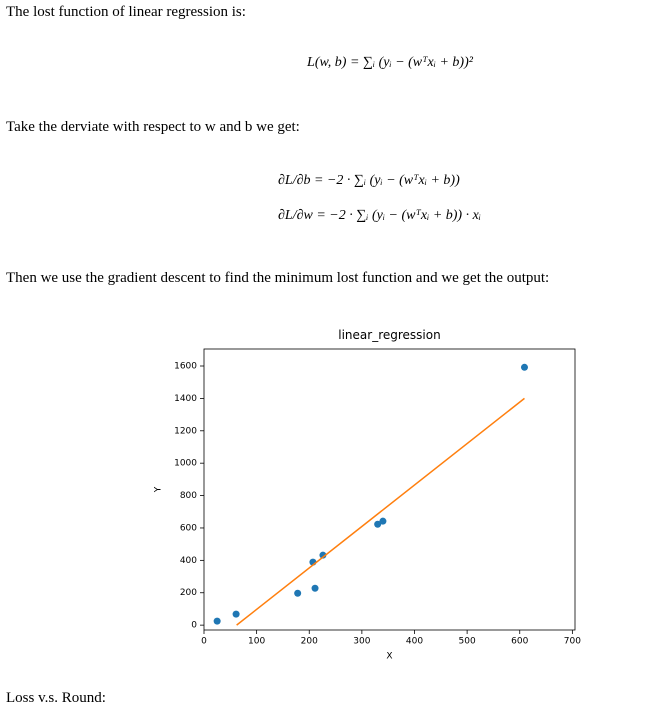  What do you see at coordinates (572, 642) in the screenshot?
I see `x-tick-label: 700` at bounding box center [572, 642].